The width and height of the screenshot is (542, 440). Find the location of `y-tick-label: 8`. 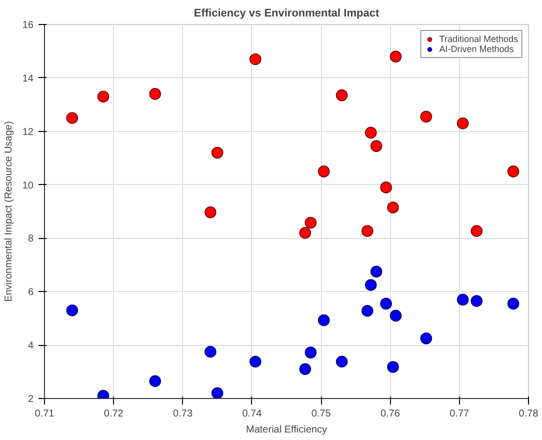

y-tick-label: 8 is located at coordinates (31, 239).